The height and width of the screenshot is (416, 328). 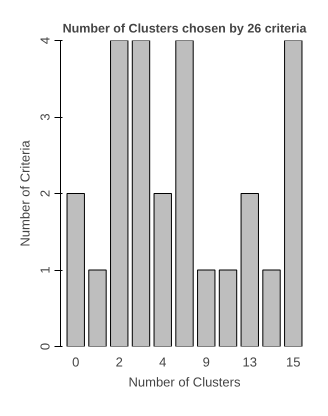 I want to click on x-tick-label: 2, so click(x=119, y=362).